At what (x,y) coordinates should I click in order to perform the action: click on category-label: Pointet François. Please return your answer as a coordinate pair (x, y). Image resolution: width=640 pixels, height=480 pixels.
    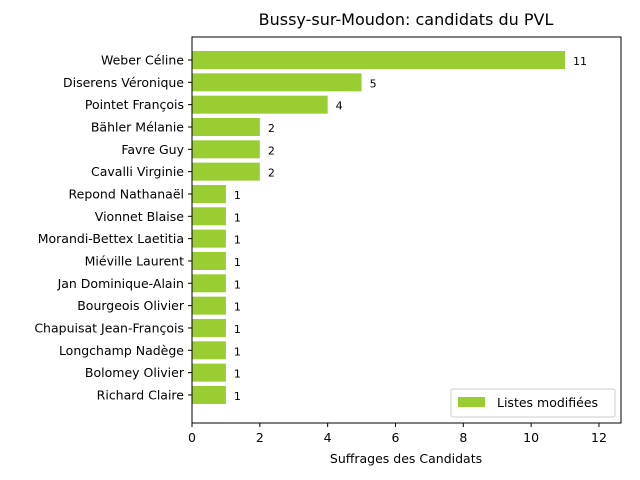
    Looking at the image, I should click on (134, 104).